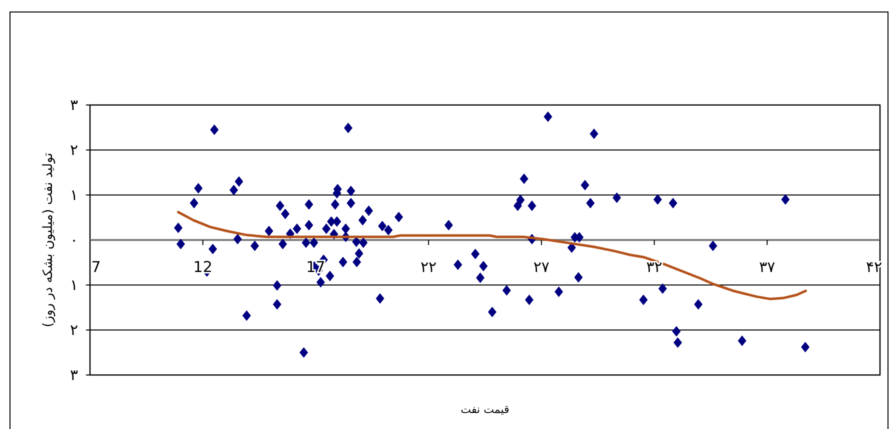 This screenshot has width=891, height=429. I want to click on x-tick-label: 7, so click(96, 267).